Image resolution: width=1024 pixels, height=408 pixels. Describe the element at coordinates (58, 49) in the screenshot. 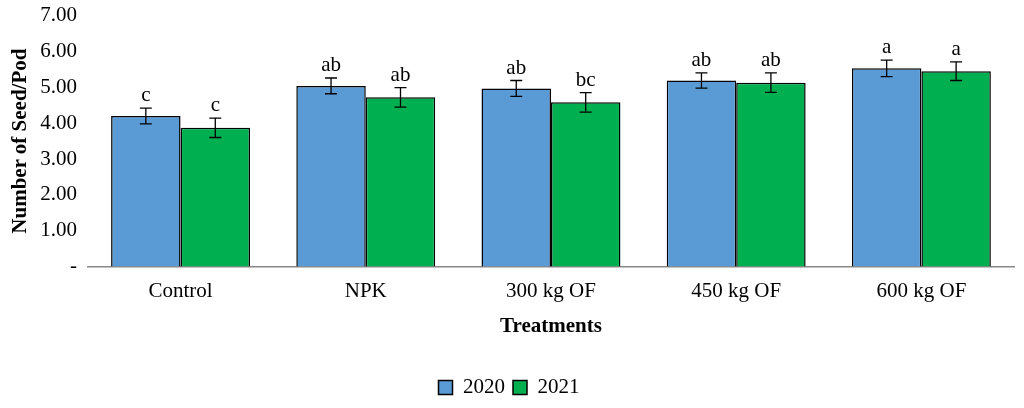

I see `y-tick-label: 6.00` at that location.